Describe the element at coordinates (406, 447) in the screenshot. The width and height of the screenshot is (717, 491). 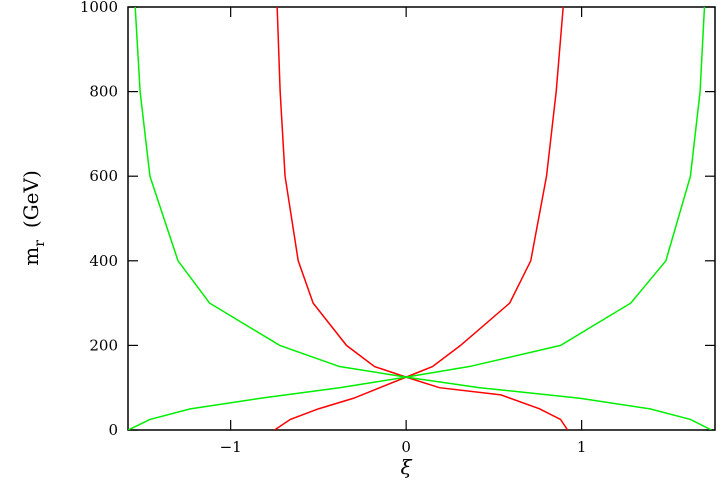
I see `x-tick-label: 0` at that location.